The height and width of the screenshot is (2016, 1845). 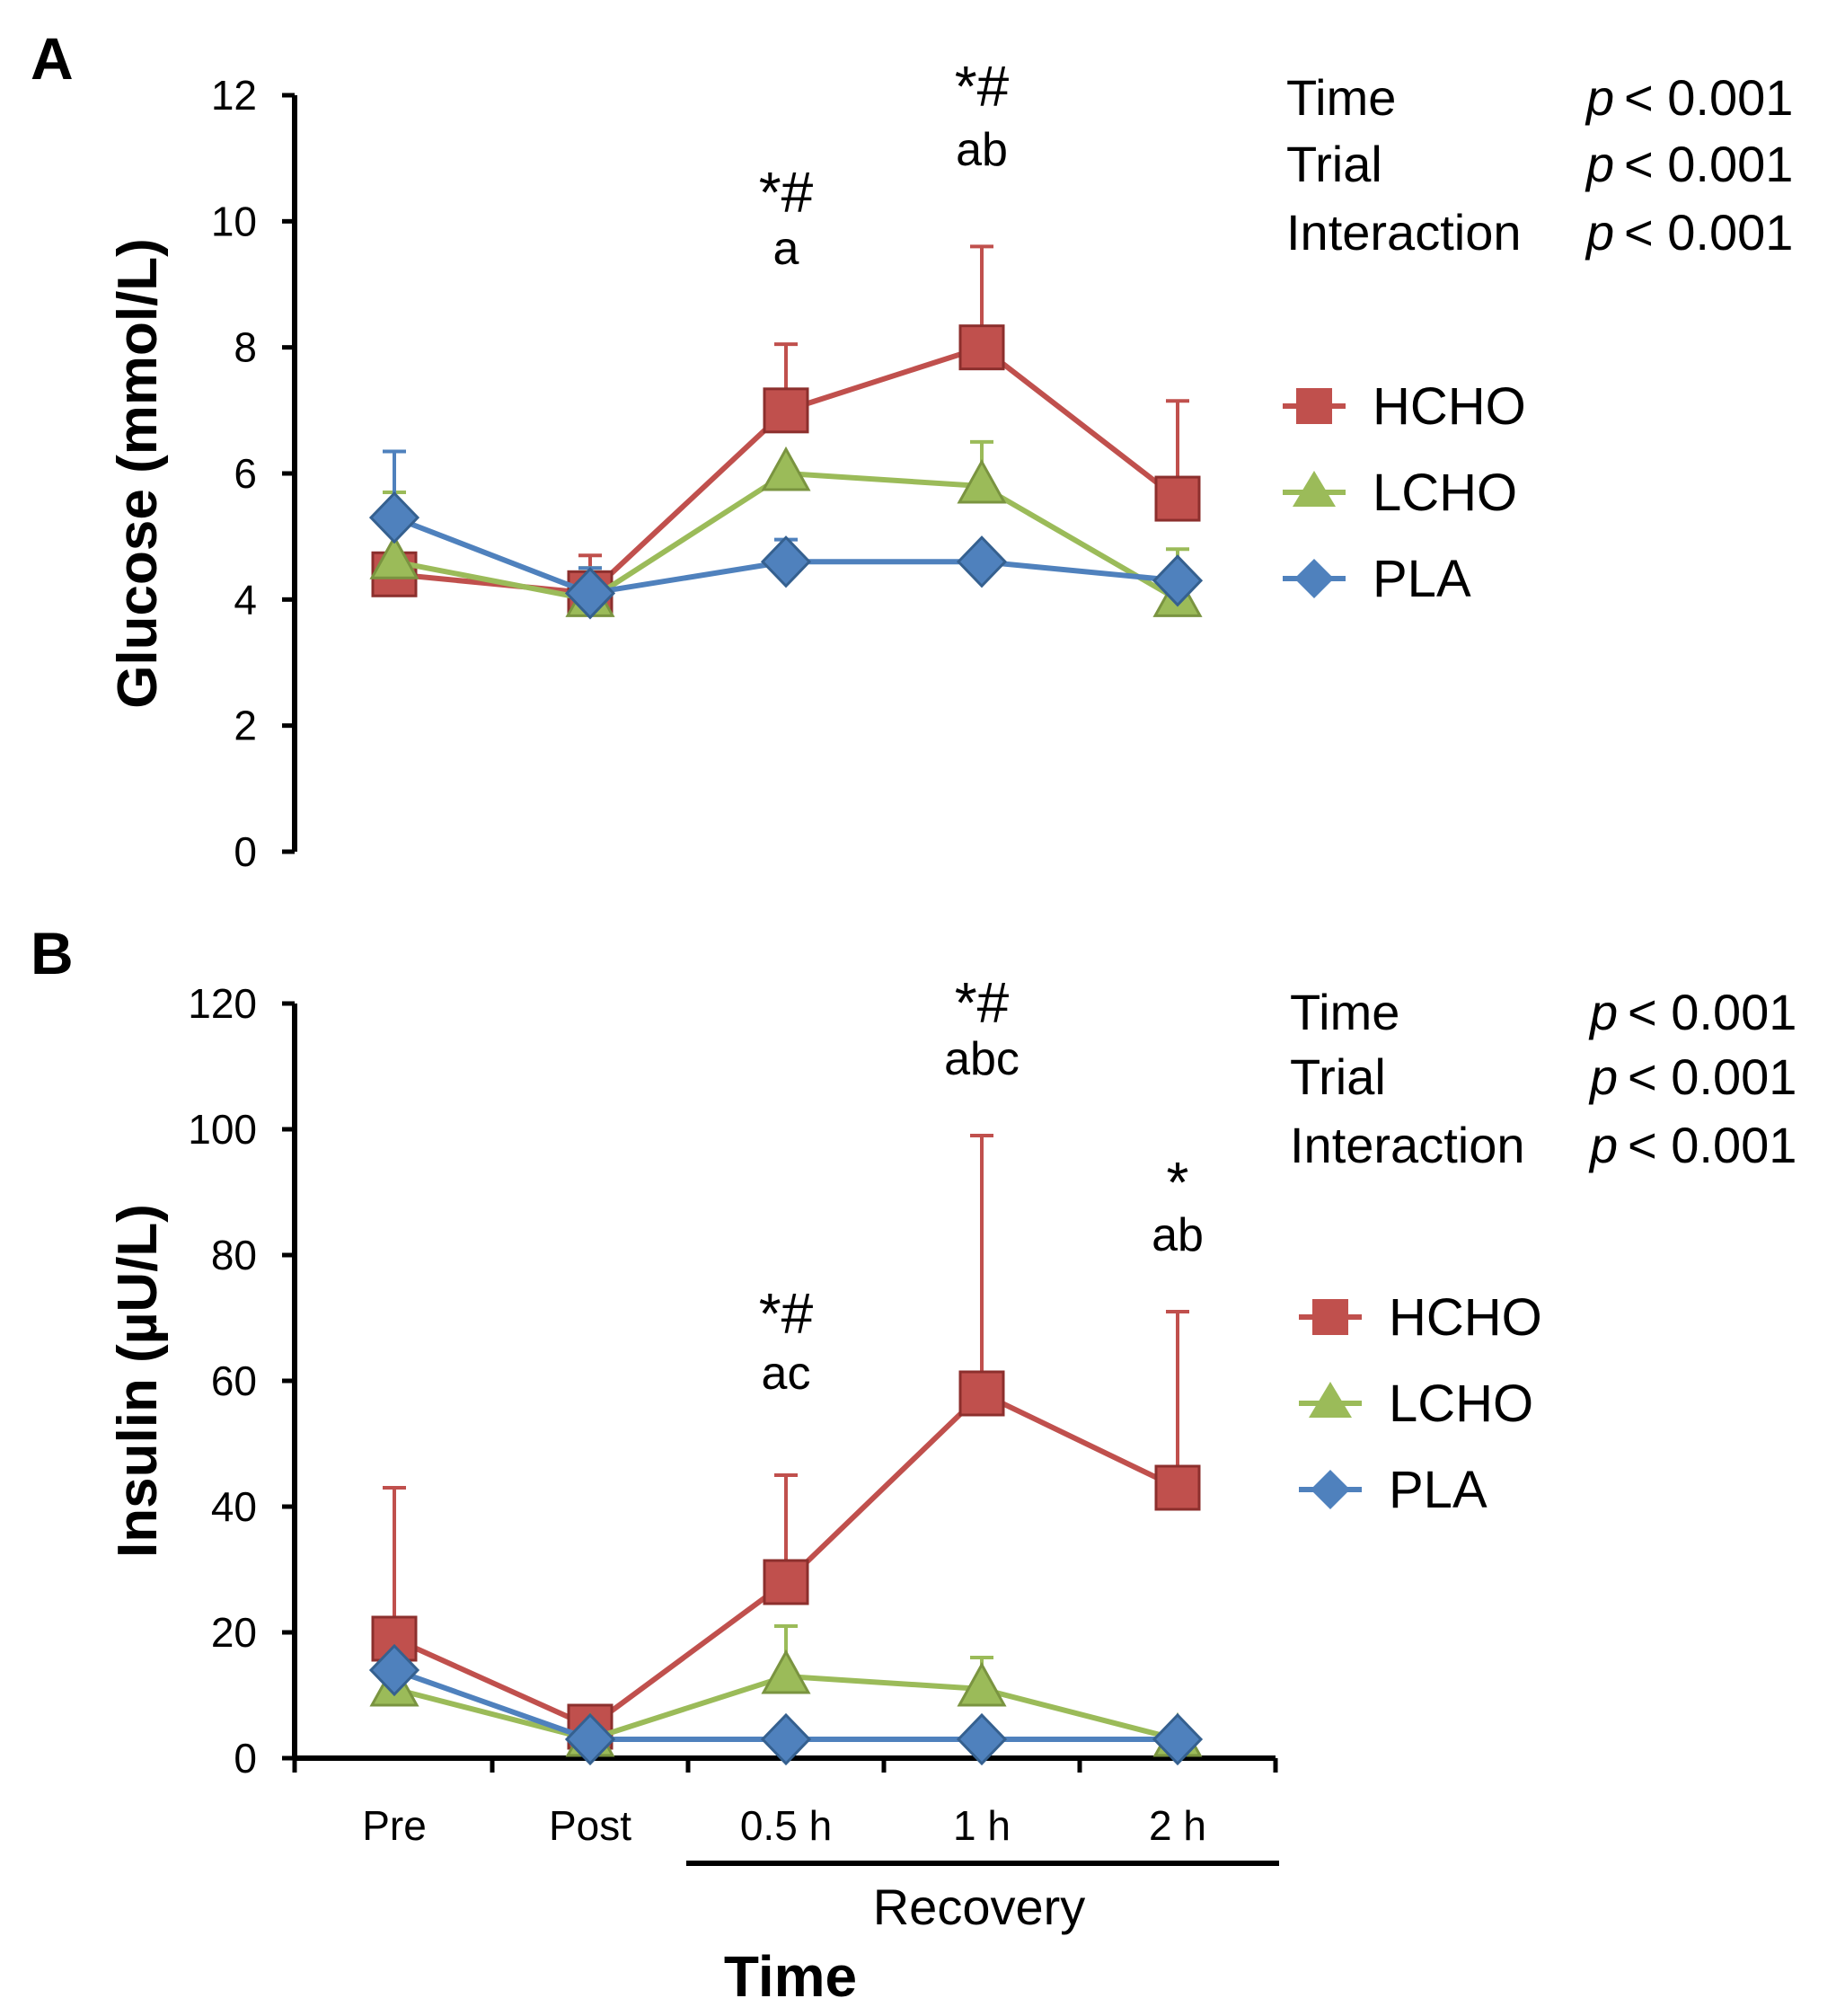 I want to click on y-tick-label: 12, so click(x=234, y=95).